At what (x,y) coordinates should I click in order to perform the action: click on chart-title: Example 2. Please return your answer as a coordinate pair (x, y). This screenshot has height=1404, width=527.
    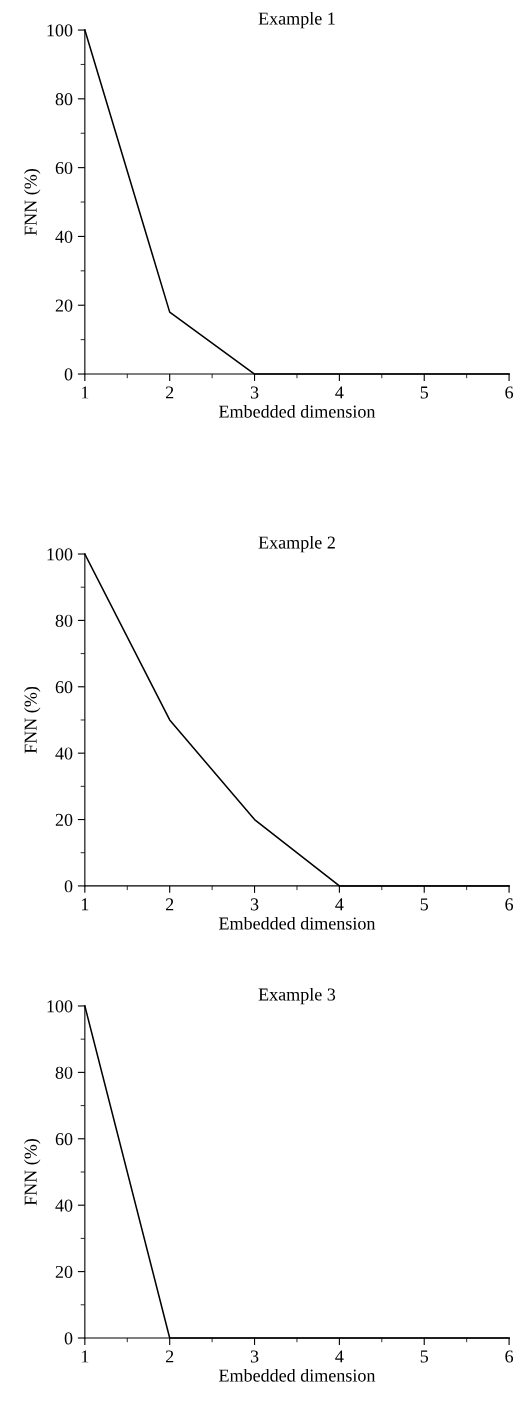
    Looking at the image, I should click on (296, 544).